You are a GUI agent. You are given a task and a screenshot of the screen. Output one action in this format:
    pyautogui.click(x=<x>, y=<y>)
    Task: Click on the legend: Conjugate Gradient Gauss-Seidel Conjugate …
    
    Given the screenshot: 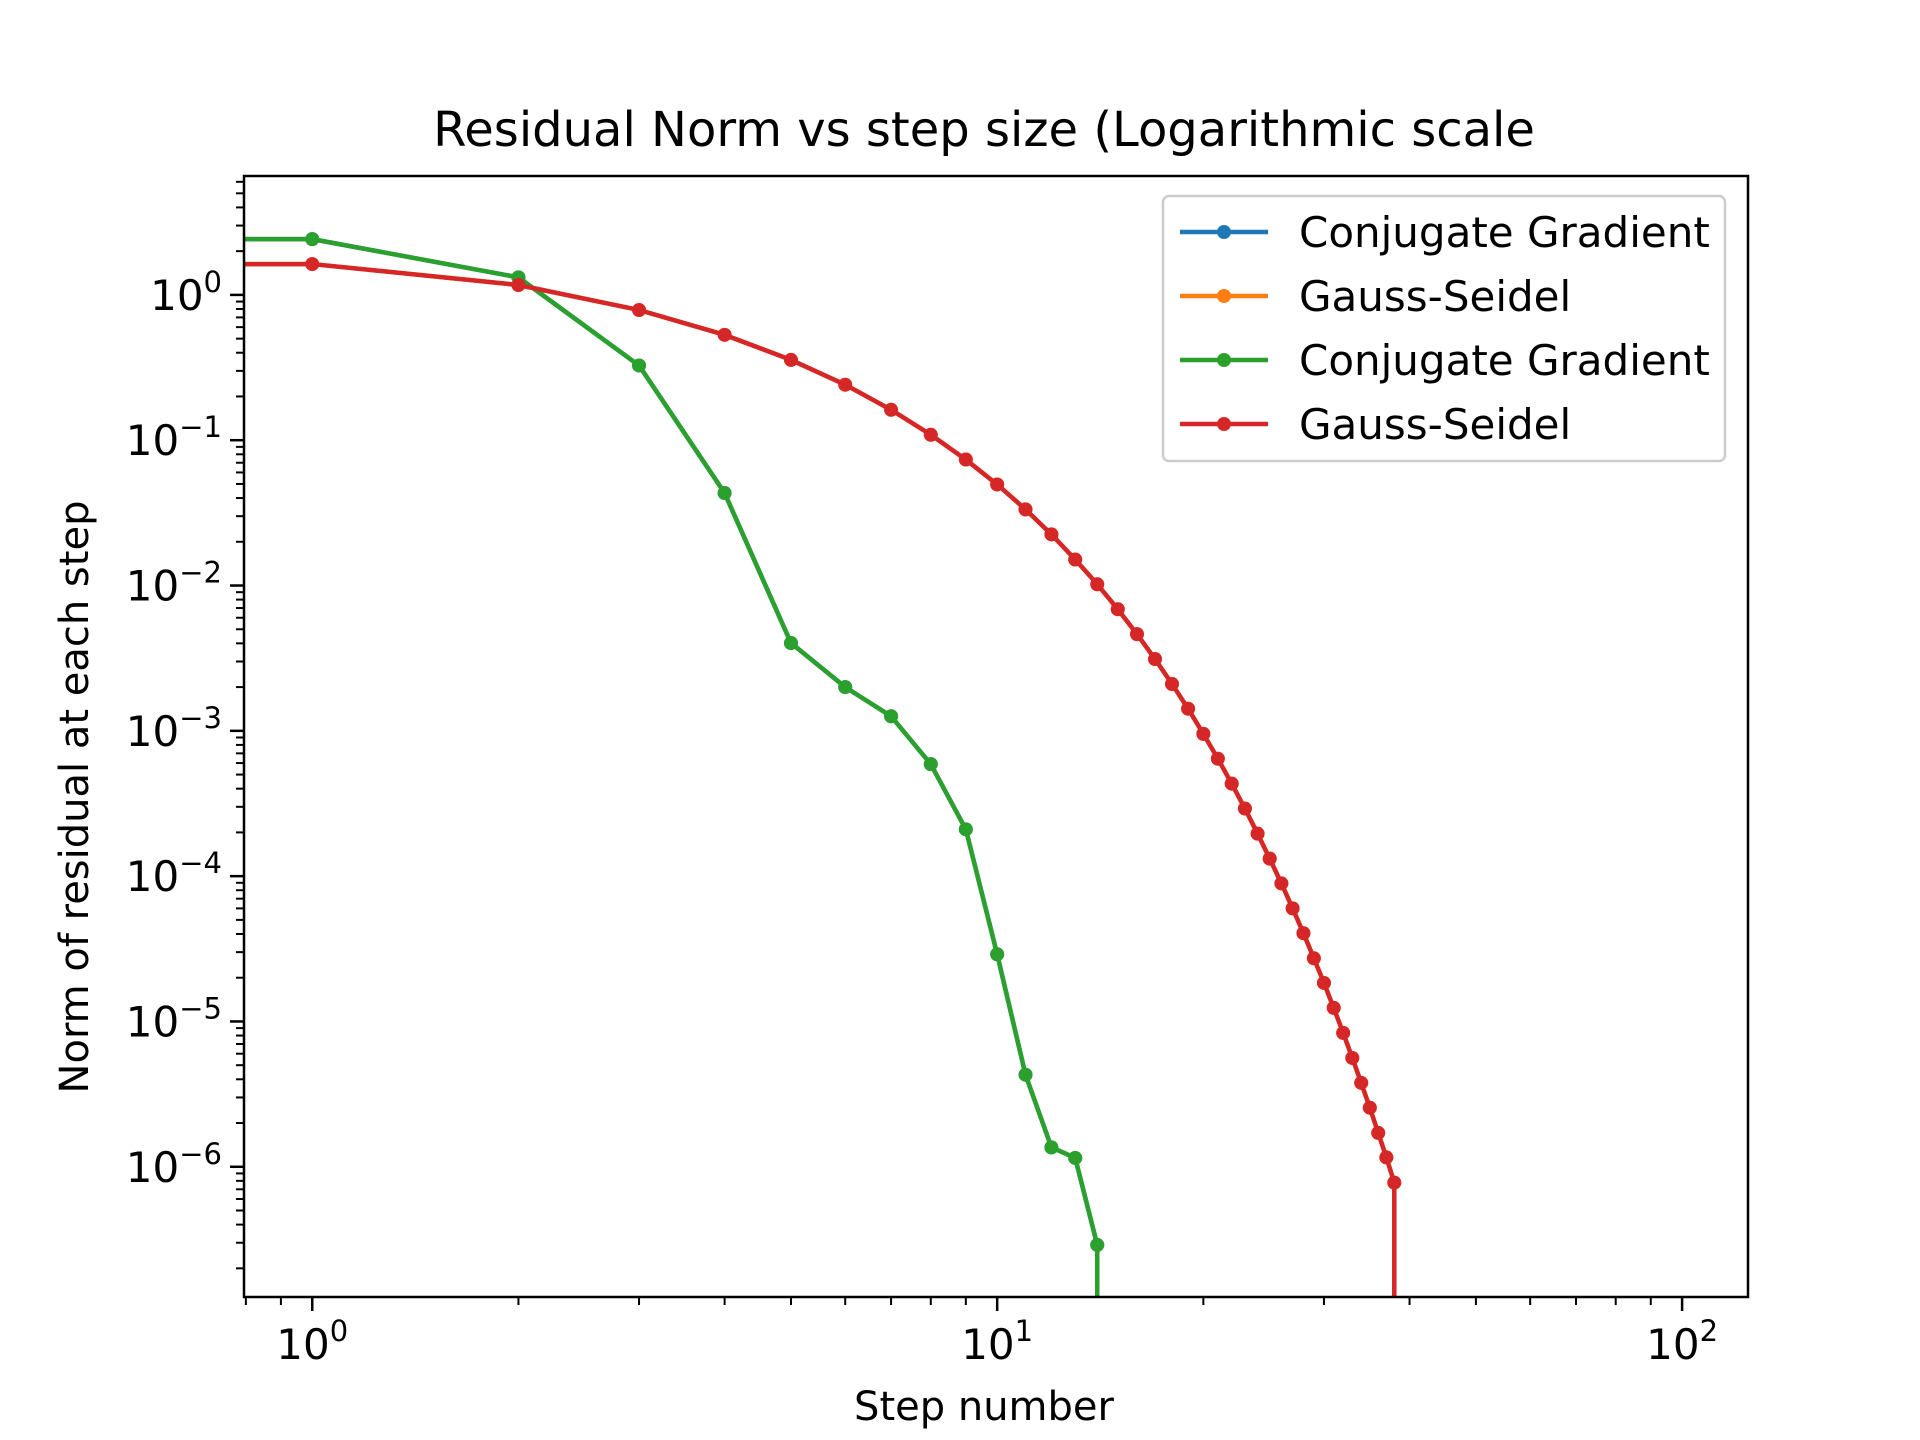 What is the action you would take?
    pyautogui.click(x=1444, y=328)
    